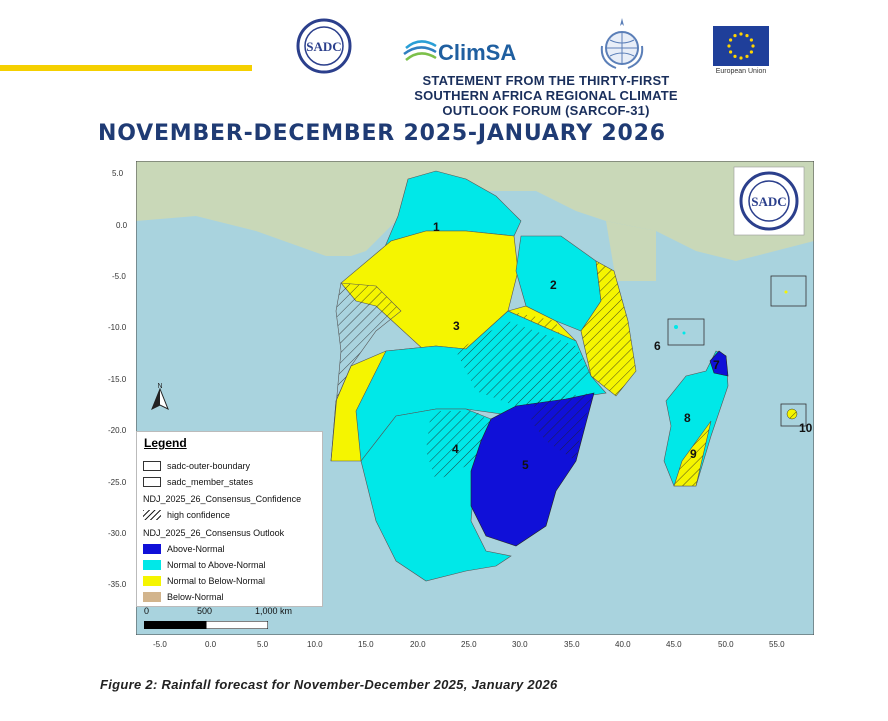 This screenshot has width=888, height=721. I want to click on zone-label-5: 5, so click(525, 465).